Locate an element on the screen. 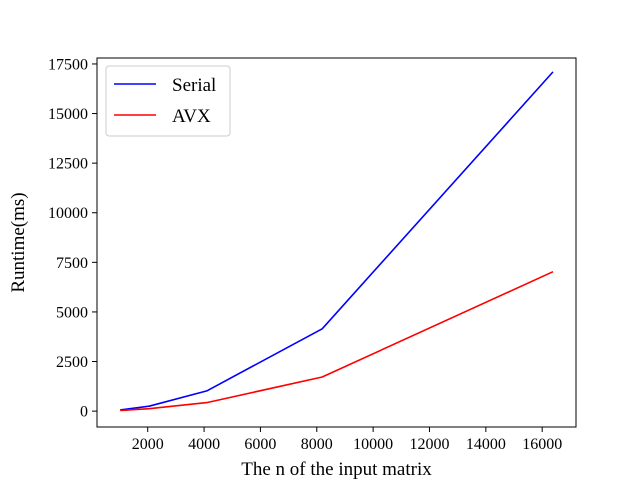 This screenshot has width=640, height=480. x-tick-label: 16000 is located at coordinates (542, 444).